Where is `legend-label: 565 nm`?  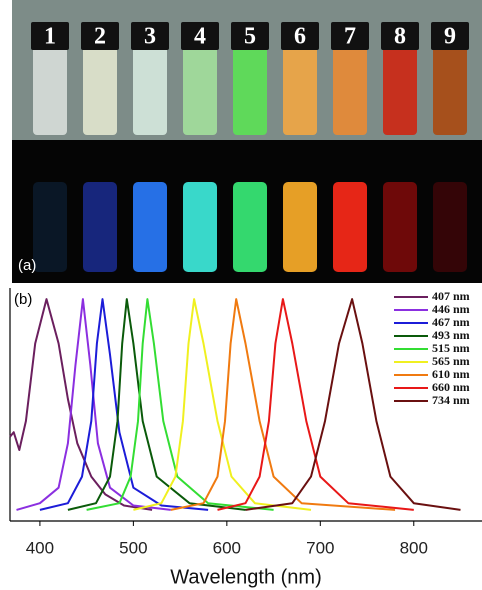 legend-label: 565 nm is located at coordinates (451, 361).